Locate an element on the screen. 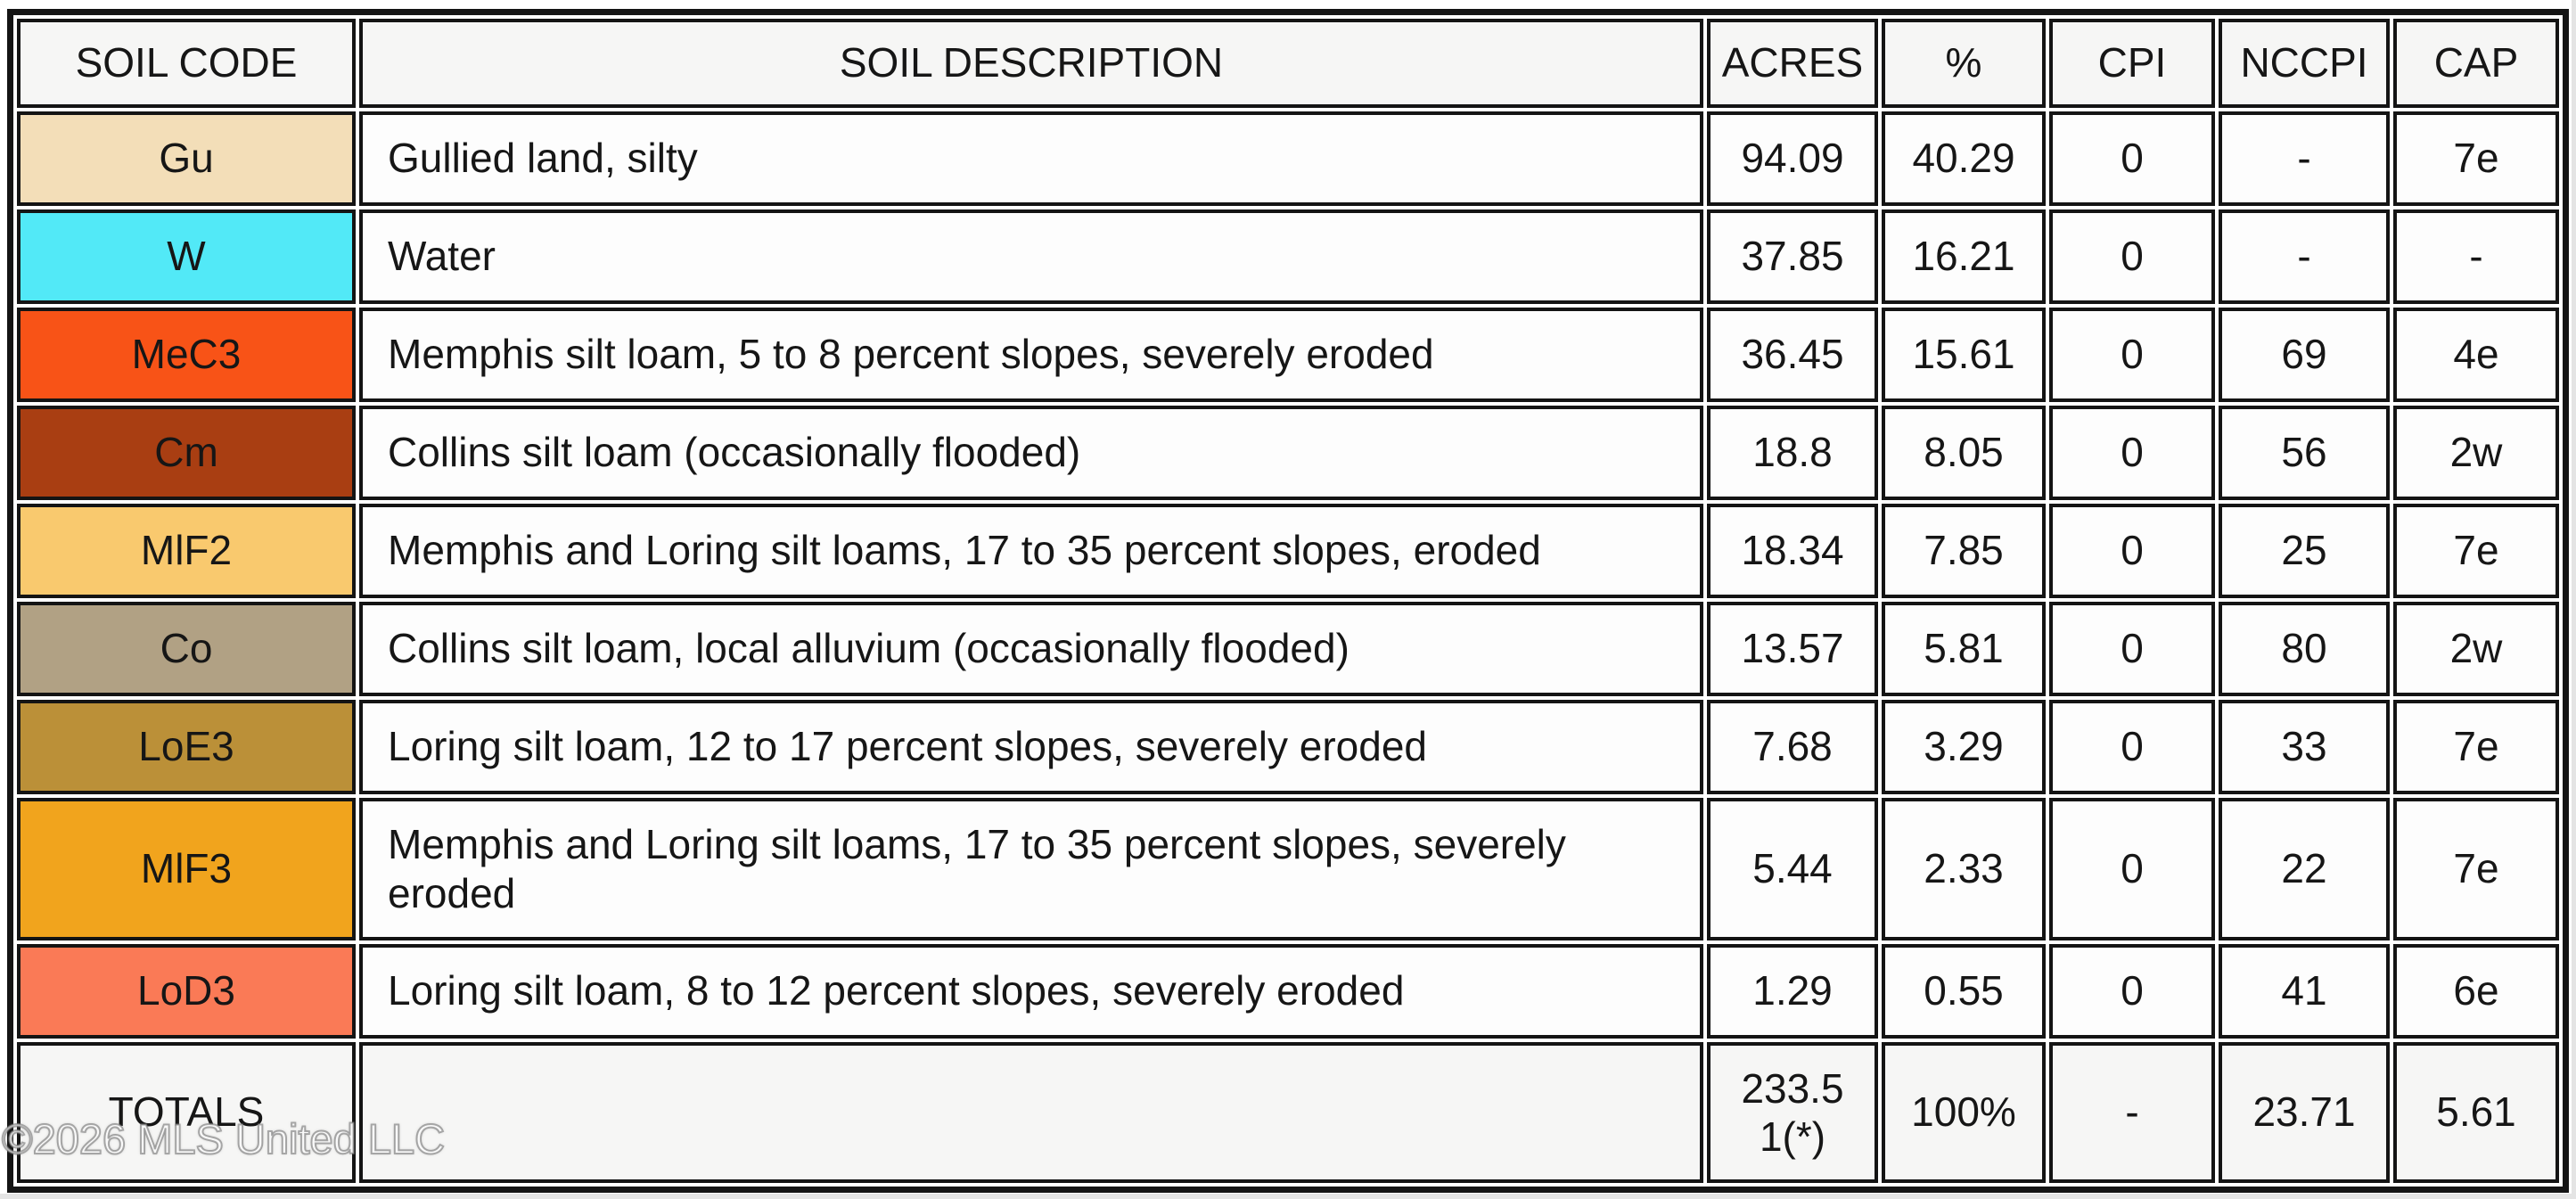 The width and height of the screenshot is (2576, 1199). percent-cell: 0.55 is located at coordinates (1964, 992).